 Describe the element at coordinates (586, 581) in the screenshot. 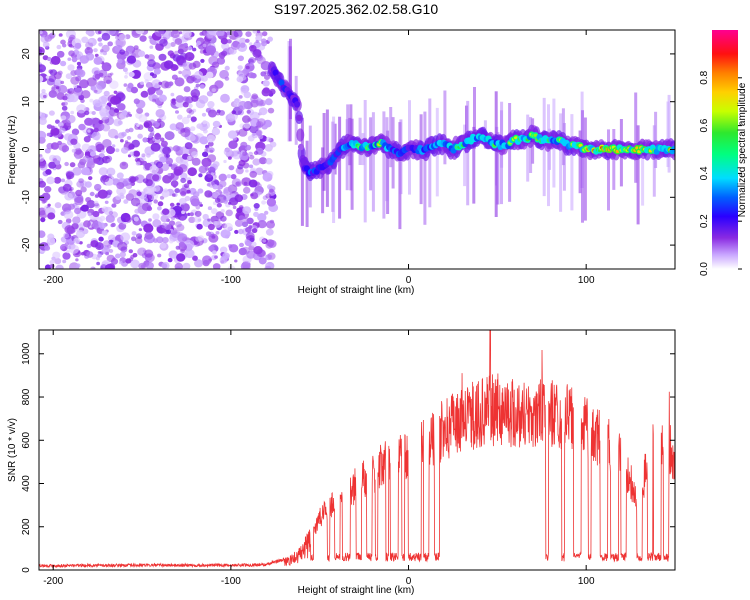

I see `x-tick-label: 100` at that location.